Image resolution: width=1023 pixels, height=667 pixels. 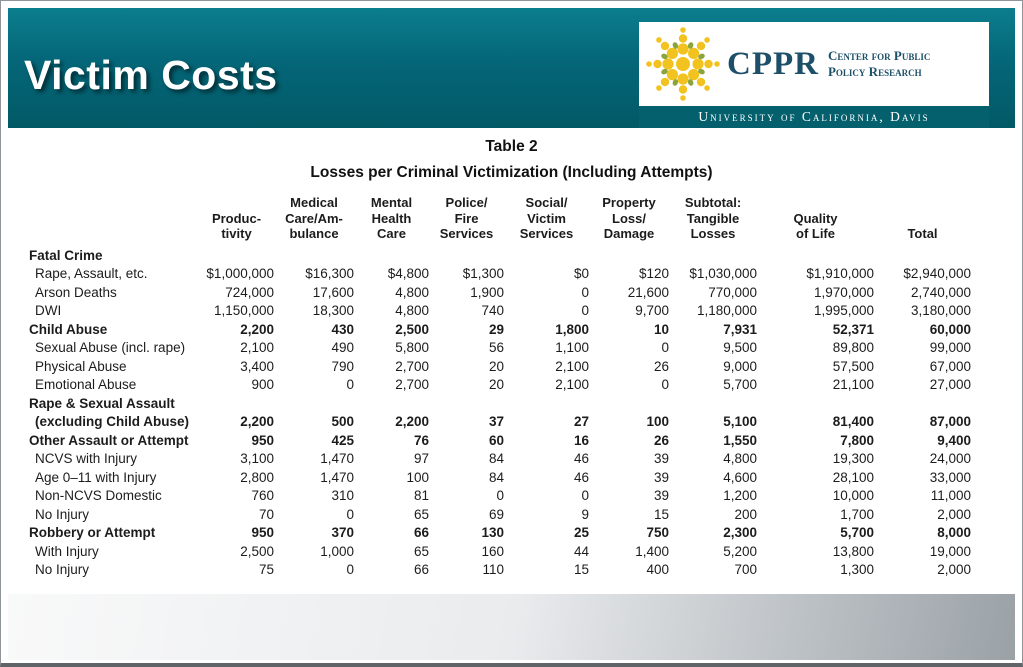 I want to click on cell-value: 1,995,000, so click(x=843, y=311).